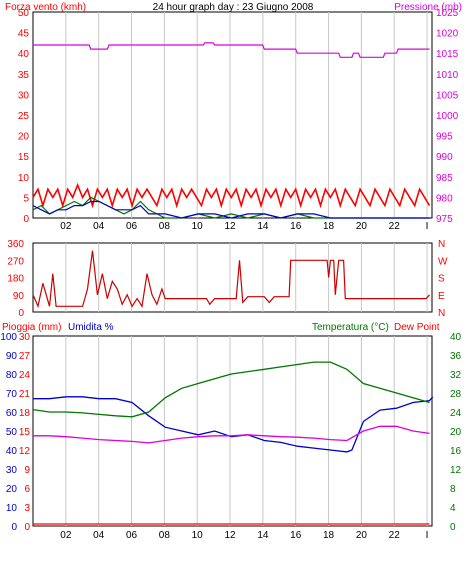 The width and height of the screenshot is (467, 561). I want to click on panel3-x-tick-label: I, so click(427, 535).